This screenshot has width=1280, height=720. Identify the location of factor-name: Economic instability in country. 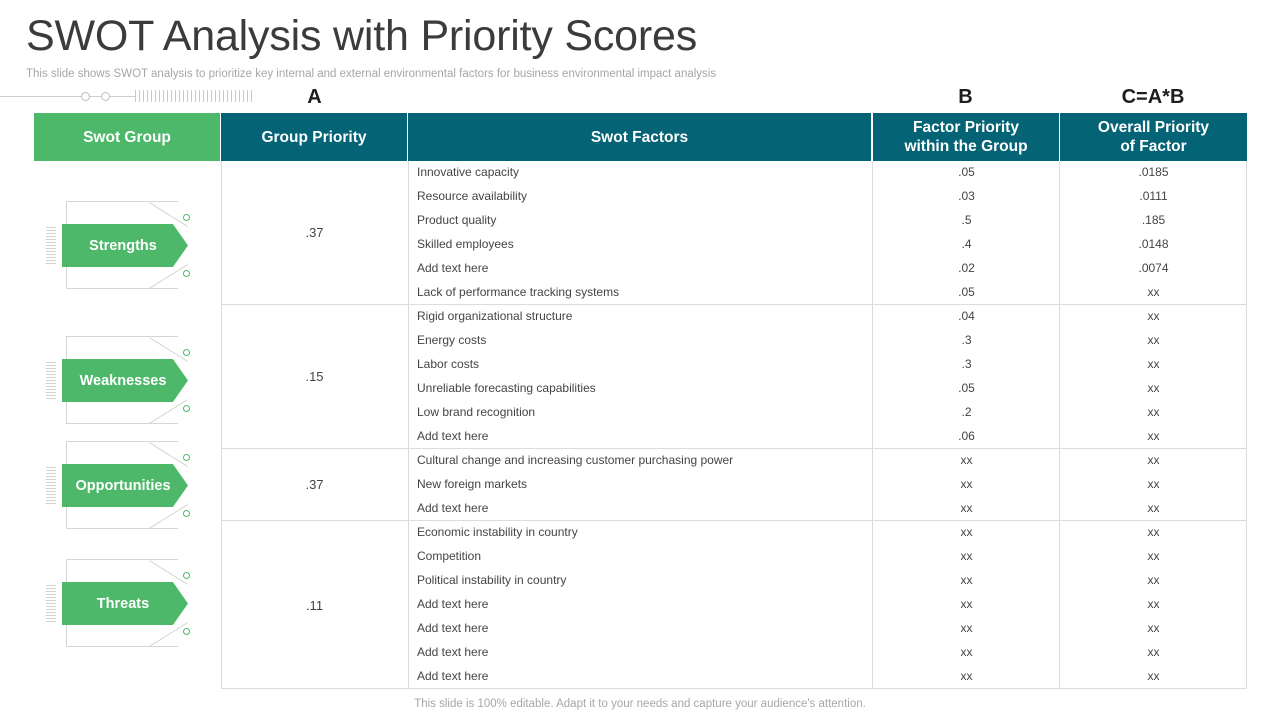
(497, 532).